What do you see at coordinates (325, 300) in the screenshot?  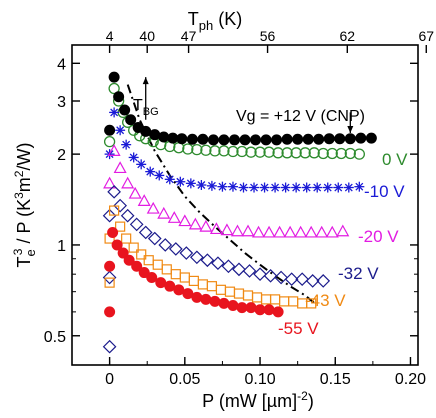 I see `series-label: -43 V` at bounding box center [325, 300].